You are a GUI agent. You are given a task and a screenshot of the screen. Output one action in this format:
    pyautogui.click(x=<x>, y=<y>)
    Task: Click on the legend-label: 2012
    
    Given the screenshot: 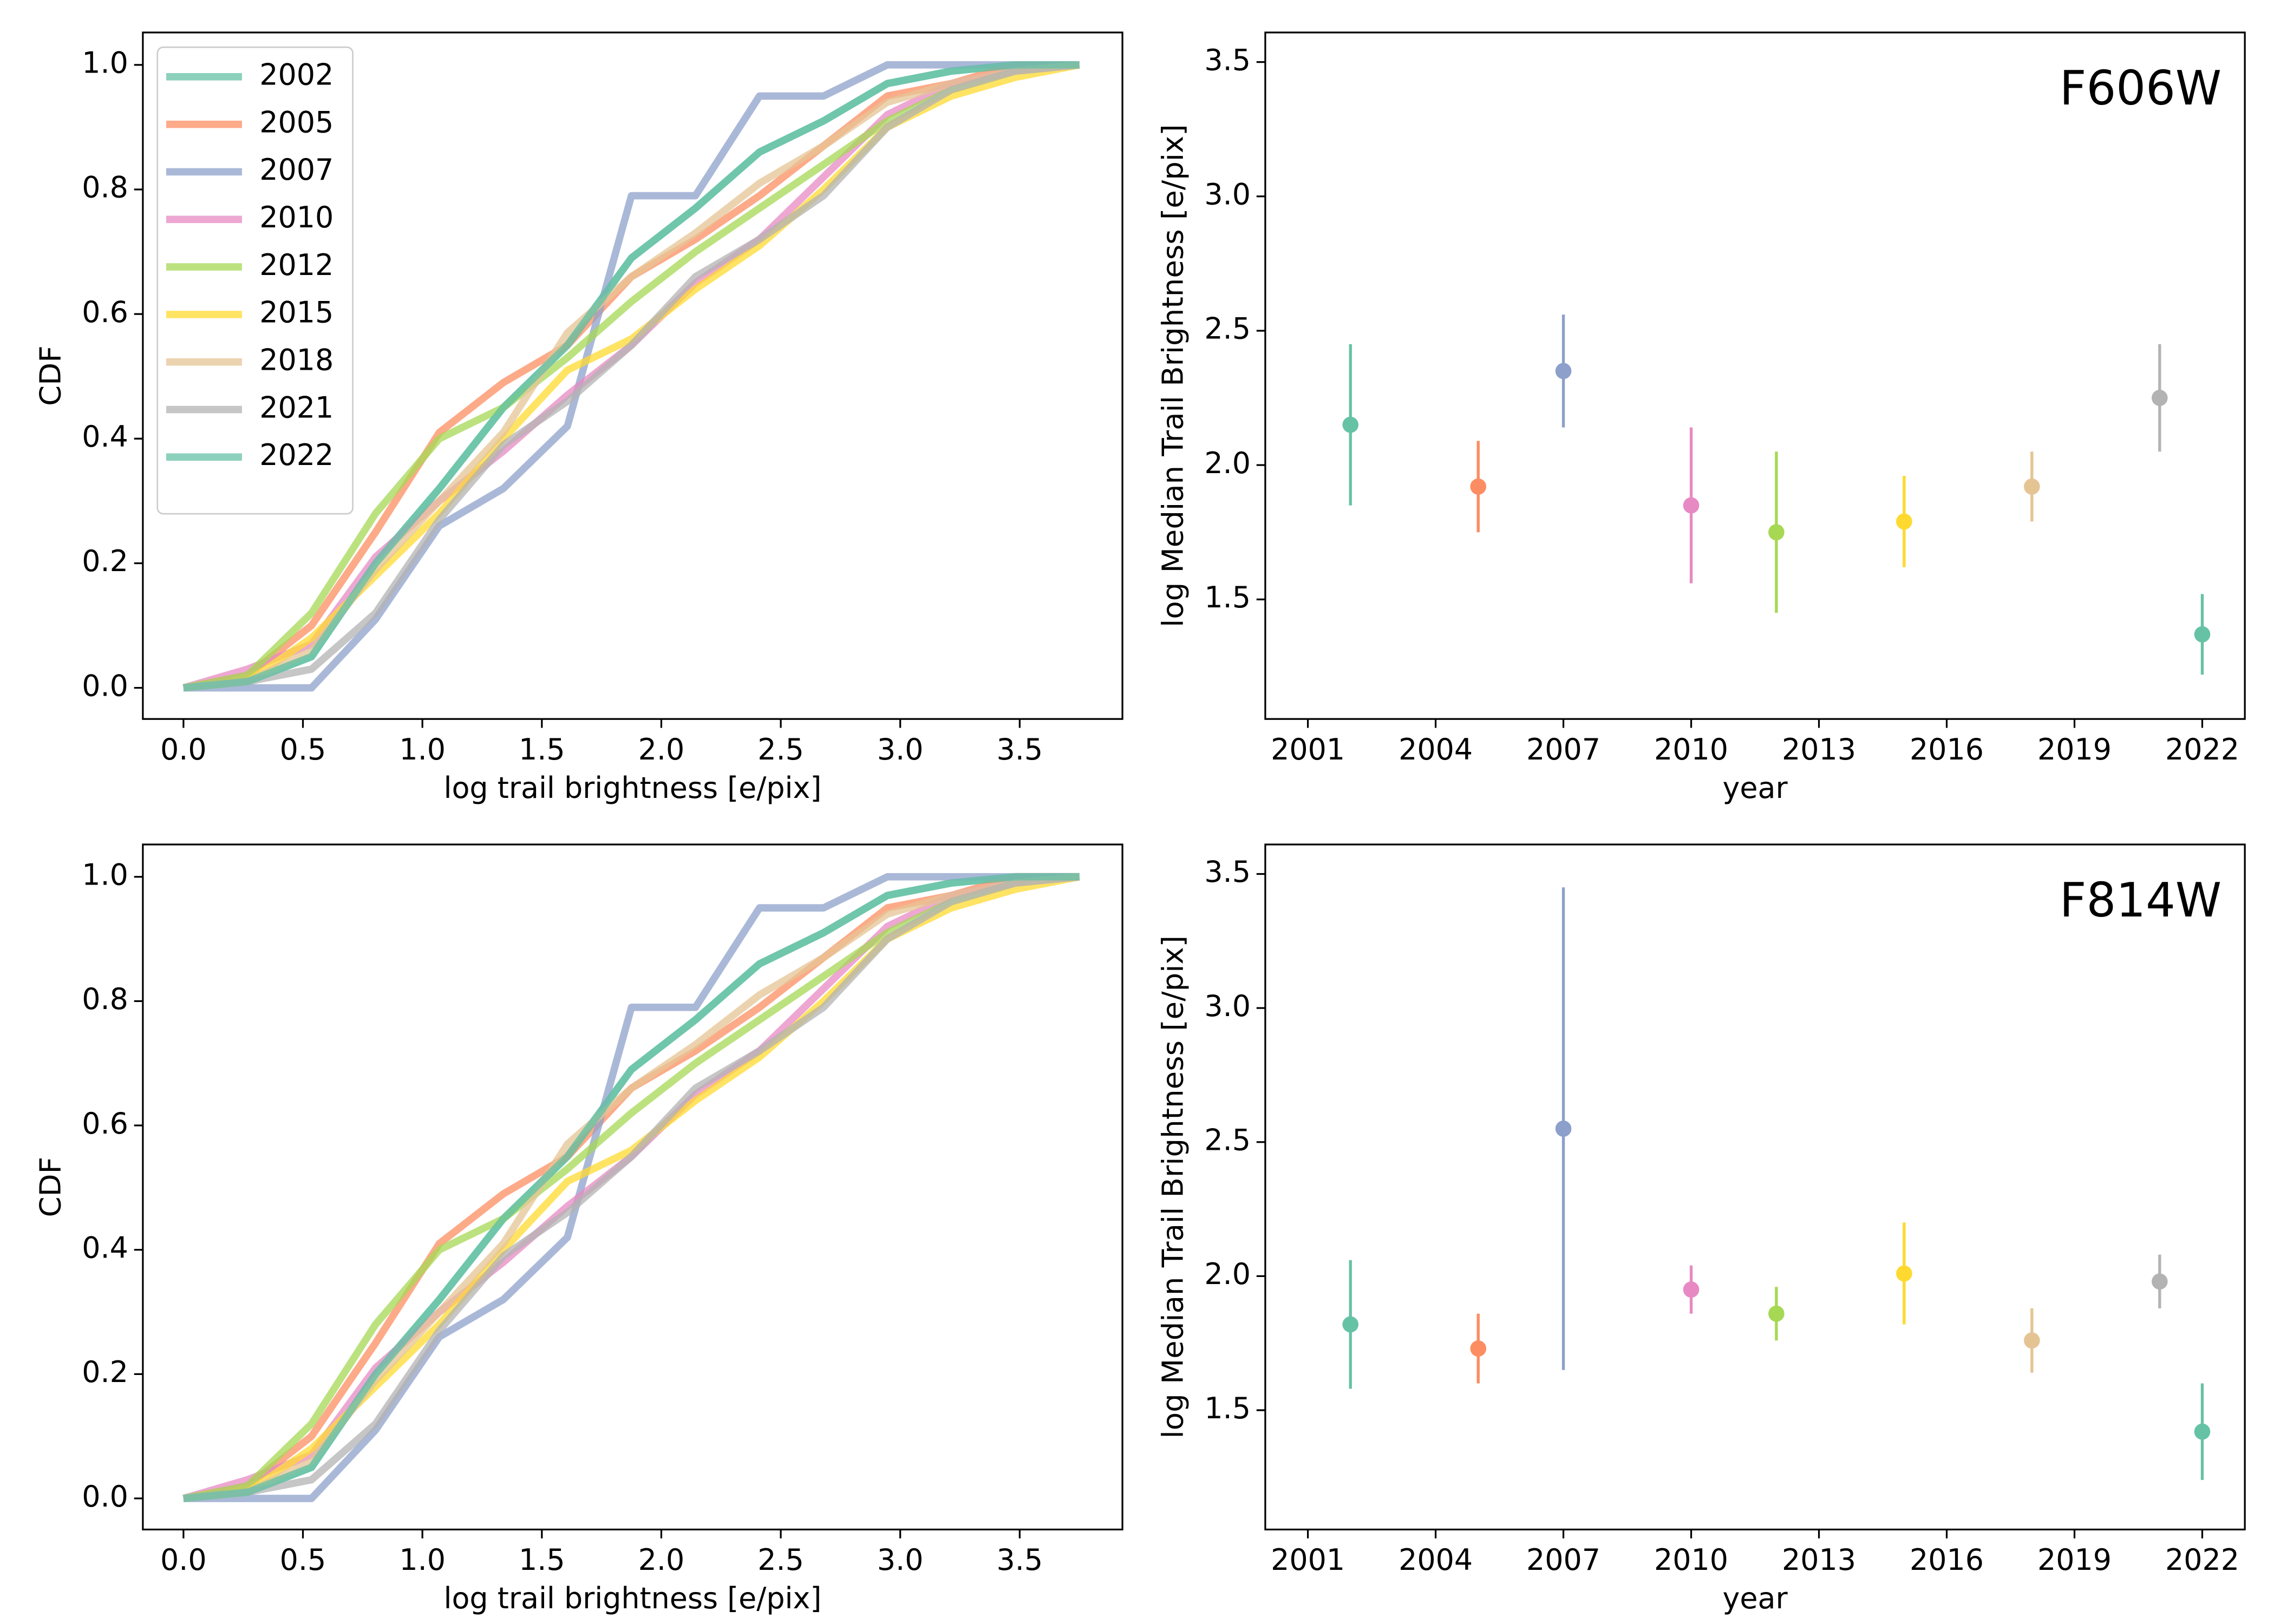 What is the action you would take?
    pyautogui.click(x=296, y=265)
    